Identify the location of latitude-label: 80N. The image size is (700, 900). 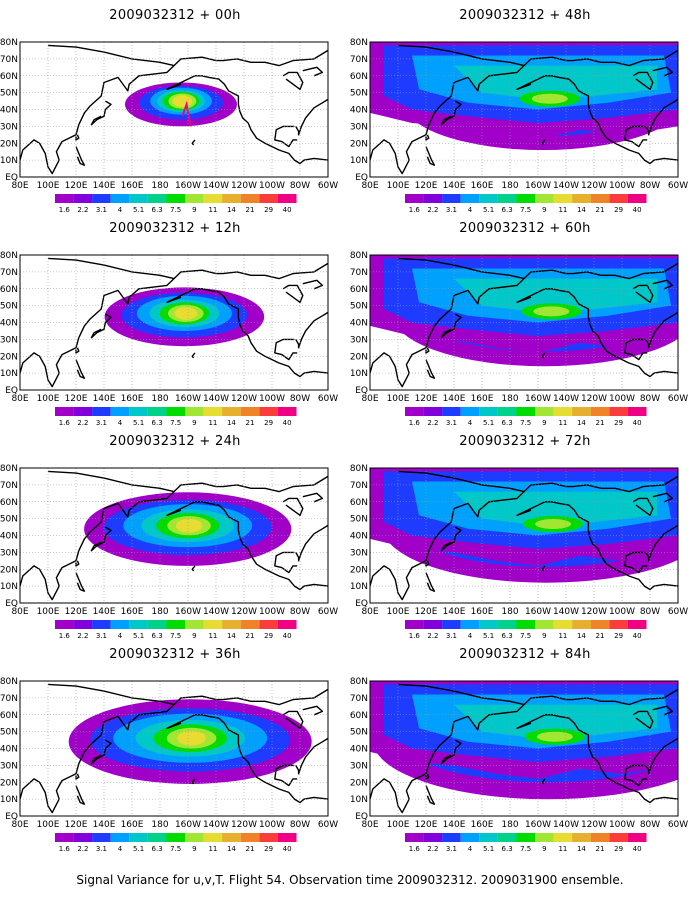
(359, 682).